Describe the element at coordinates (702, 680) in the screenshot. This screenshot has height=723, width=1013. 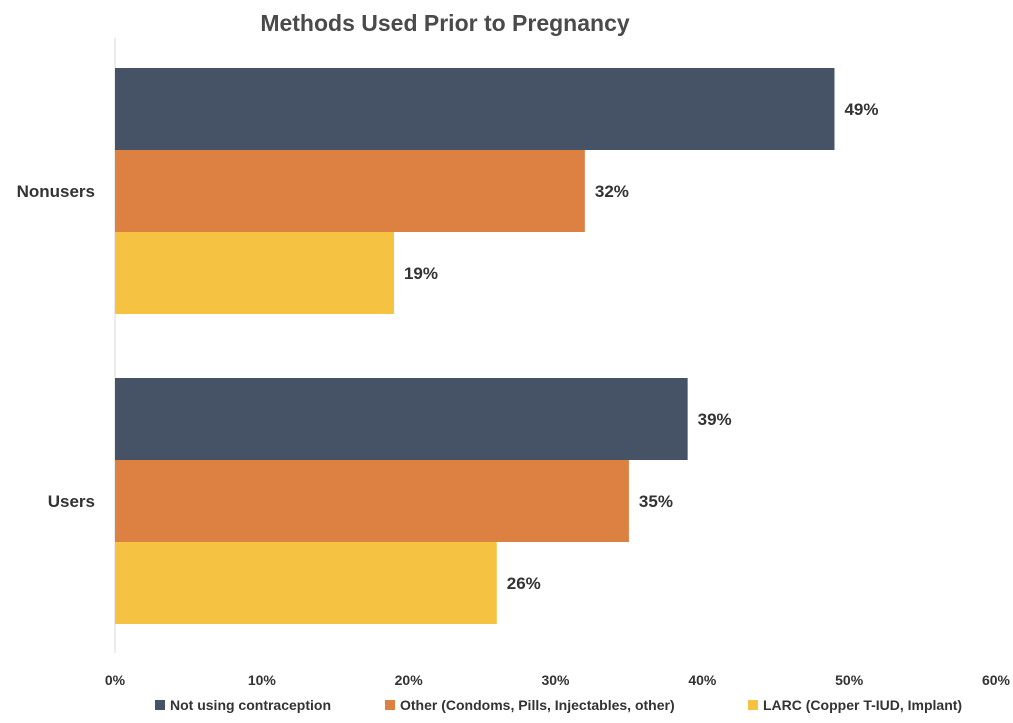
I see `x-tick-label: 40%` at that location.